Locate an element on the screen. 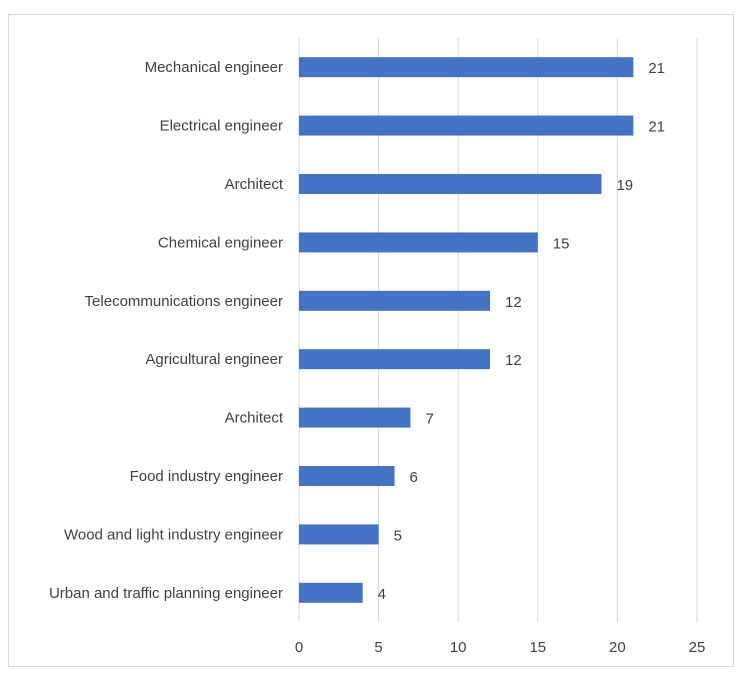 The height and width of the screenshot is (677, 742). data-label: 5 is located at coordinates (398, 535).